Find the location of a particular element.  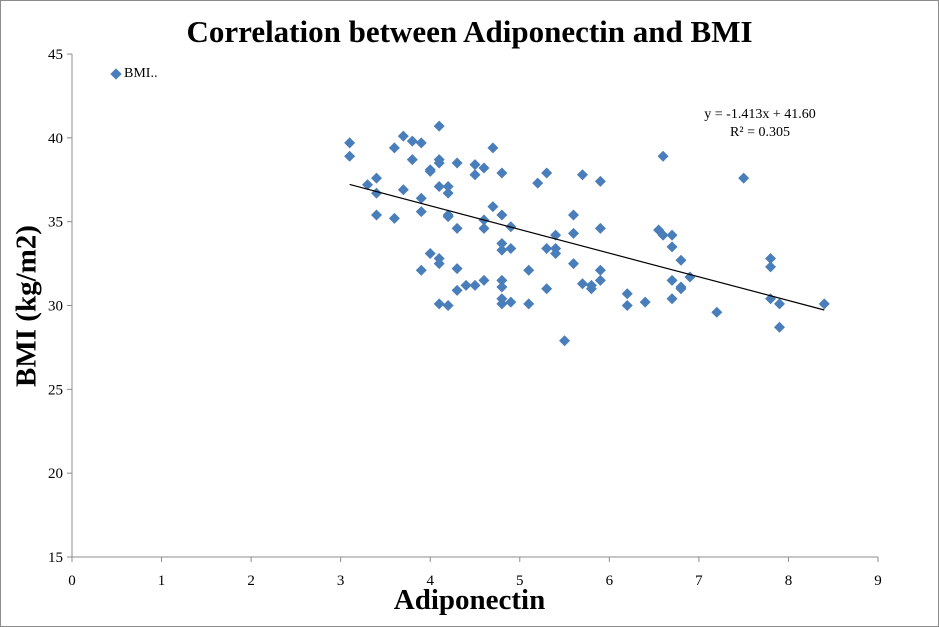

y-tick-label: 40 is located at coordinates (55, 139).